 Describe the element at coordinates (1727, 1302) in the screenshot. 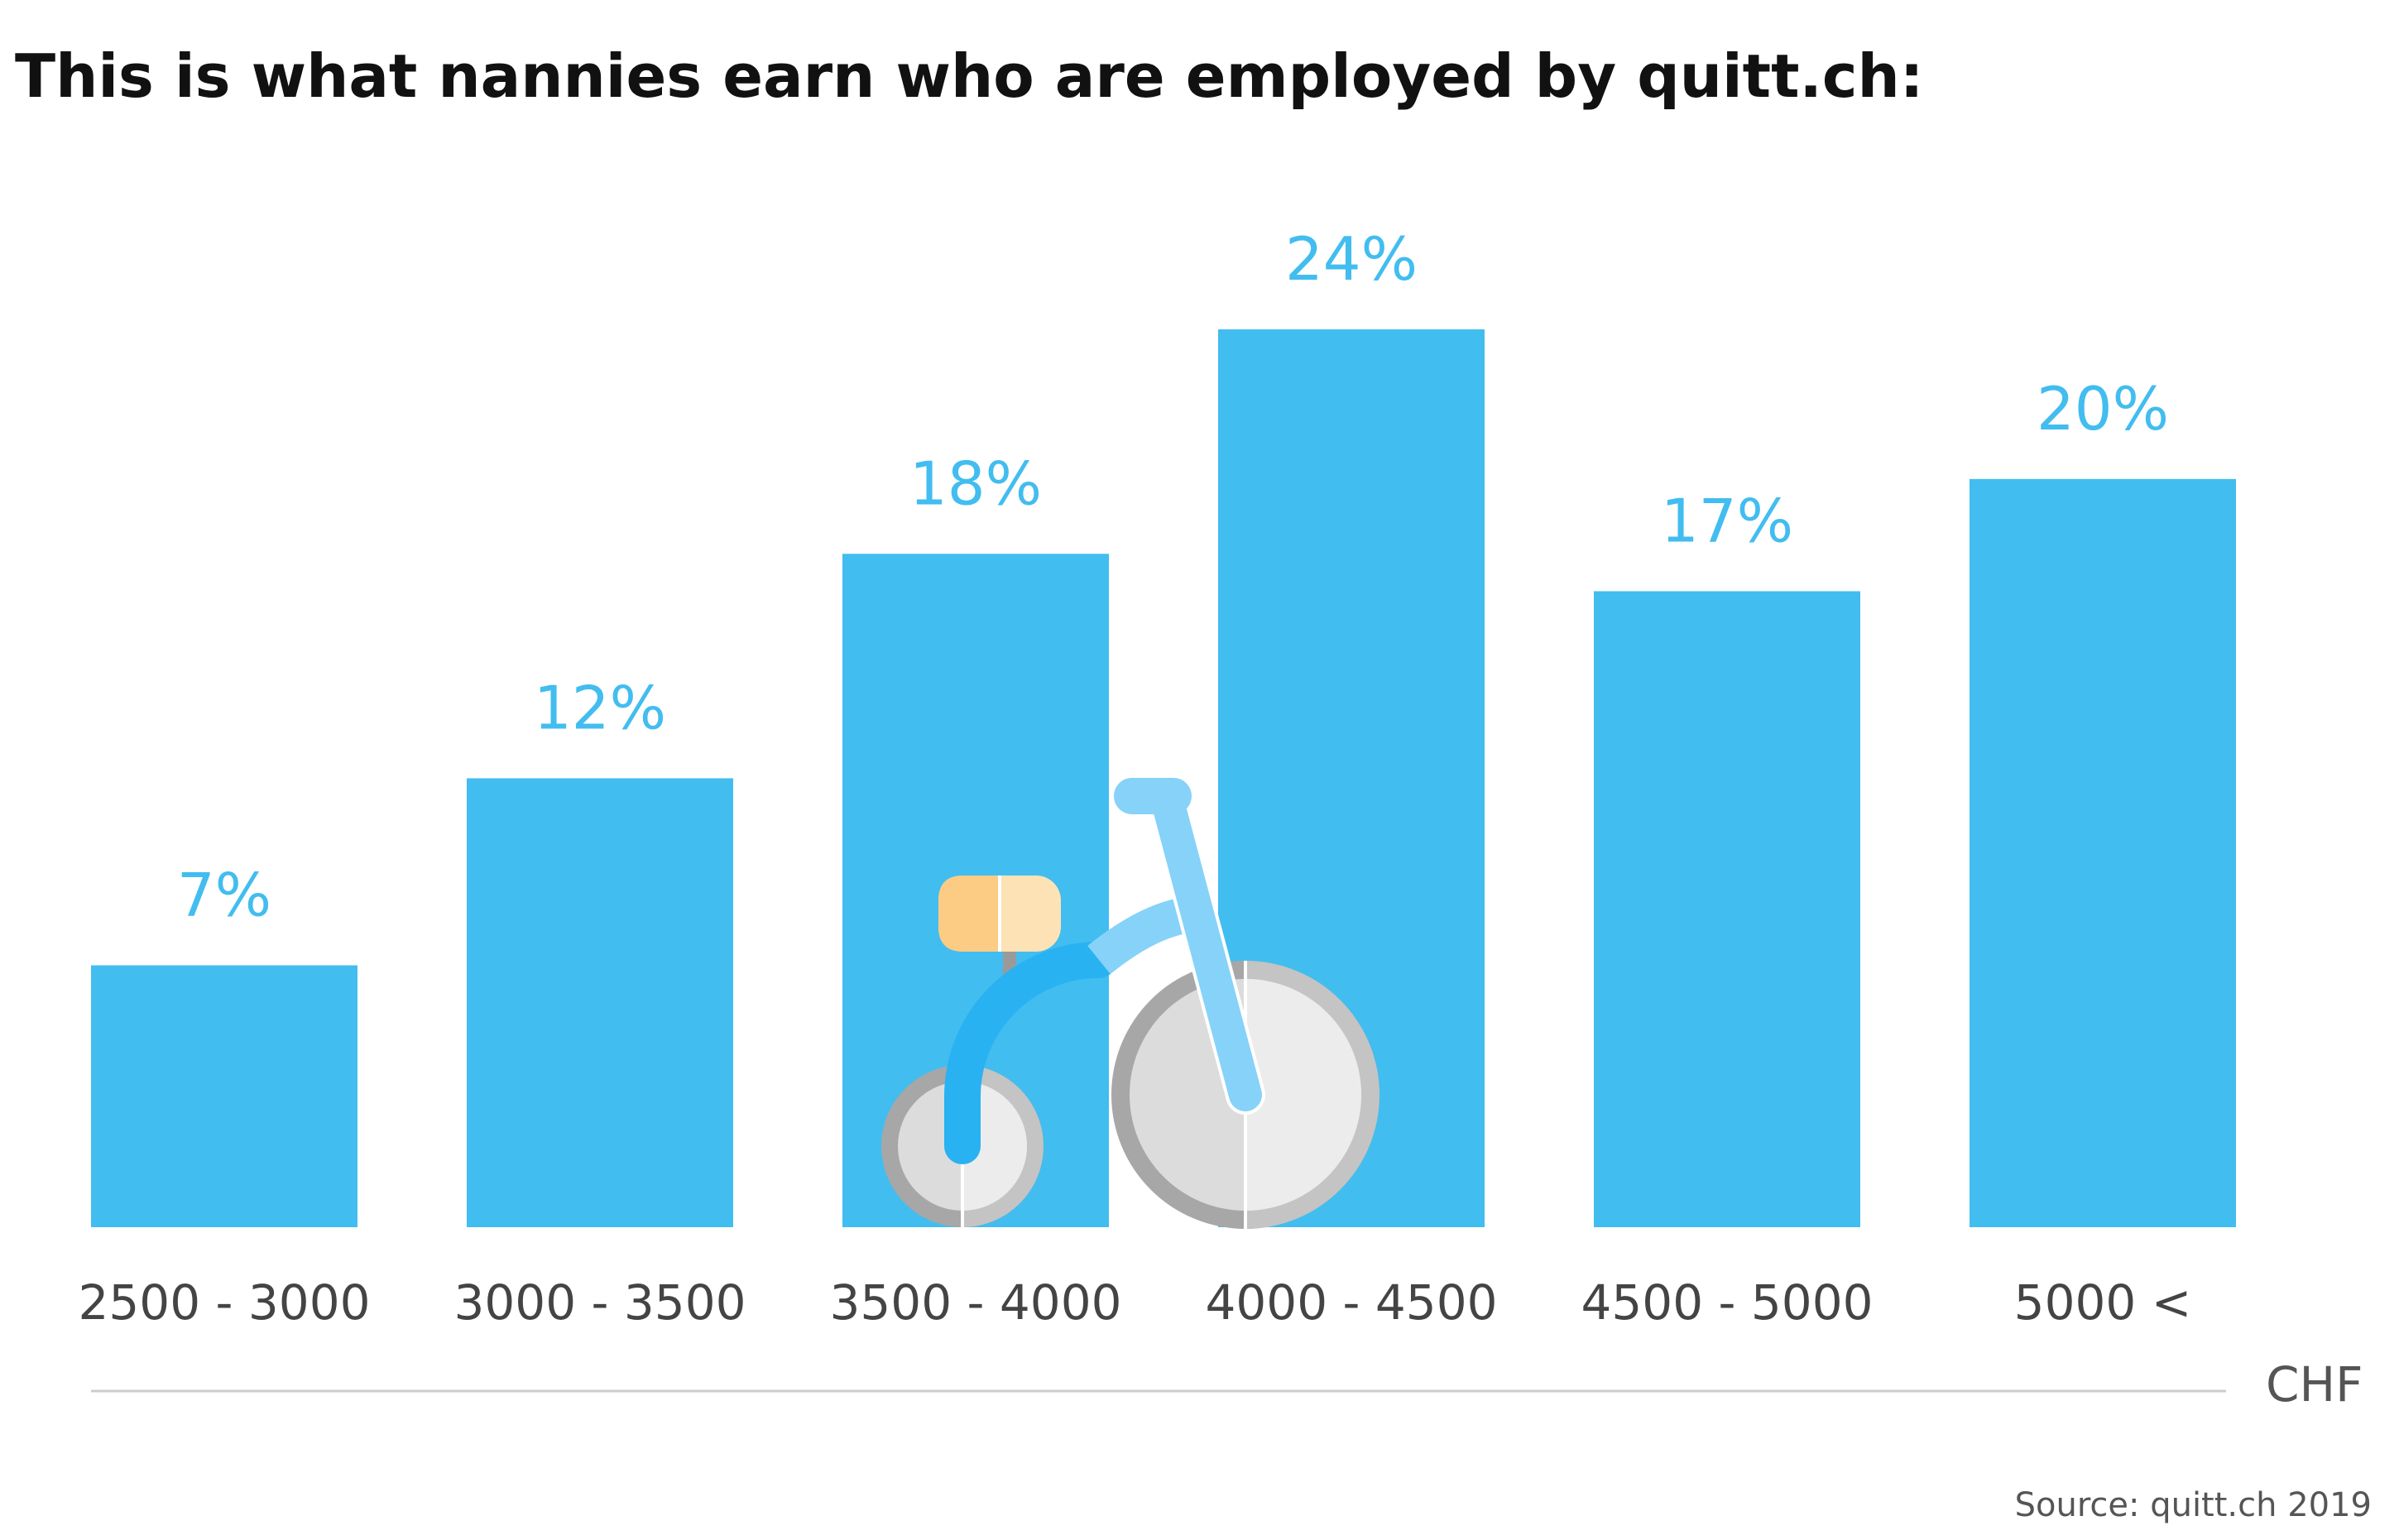

I see `category-label-5: 4500 - 5000` at that location.